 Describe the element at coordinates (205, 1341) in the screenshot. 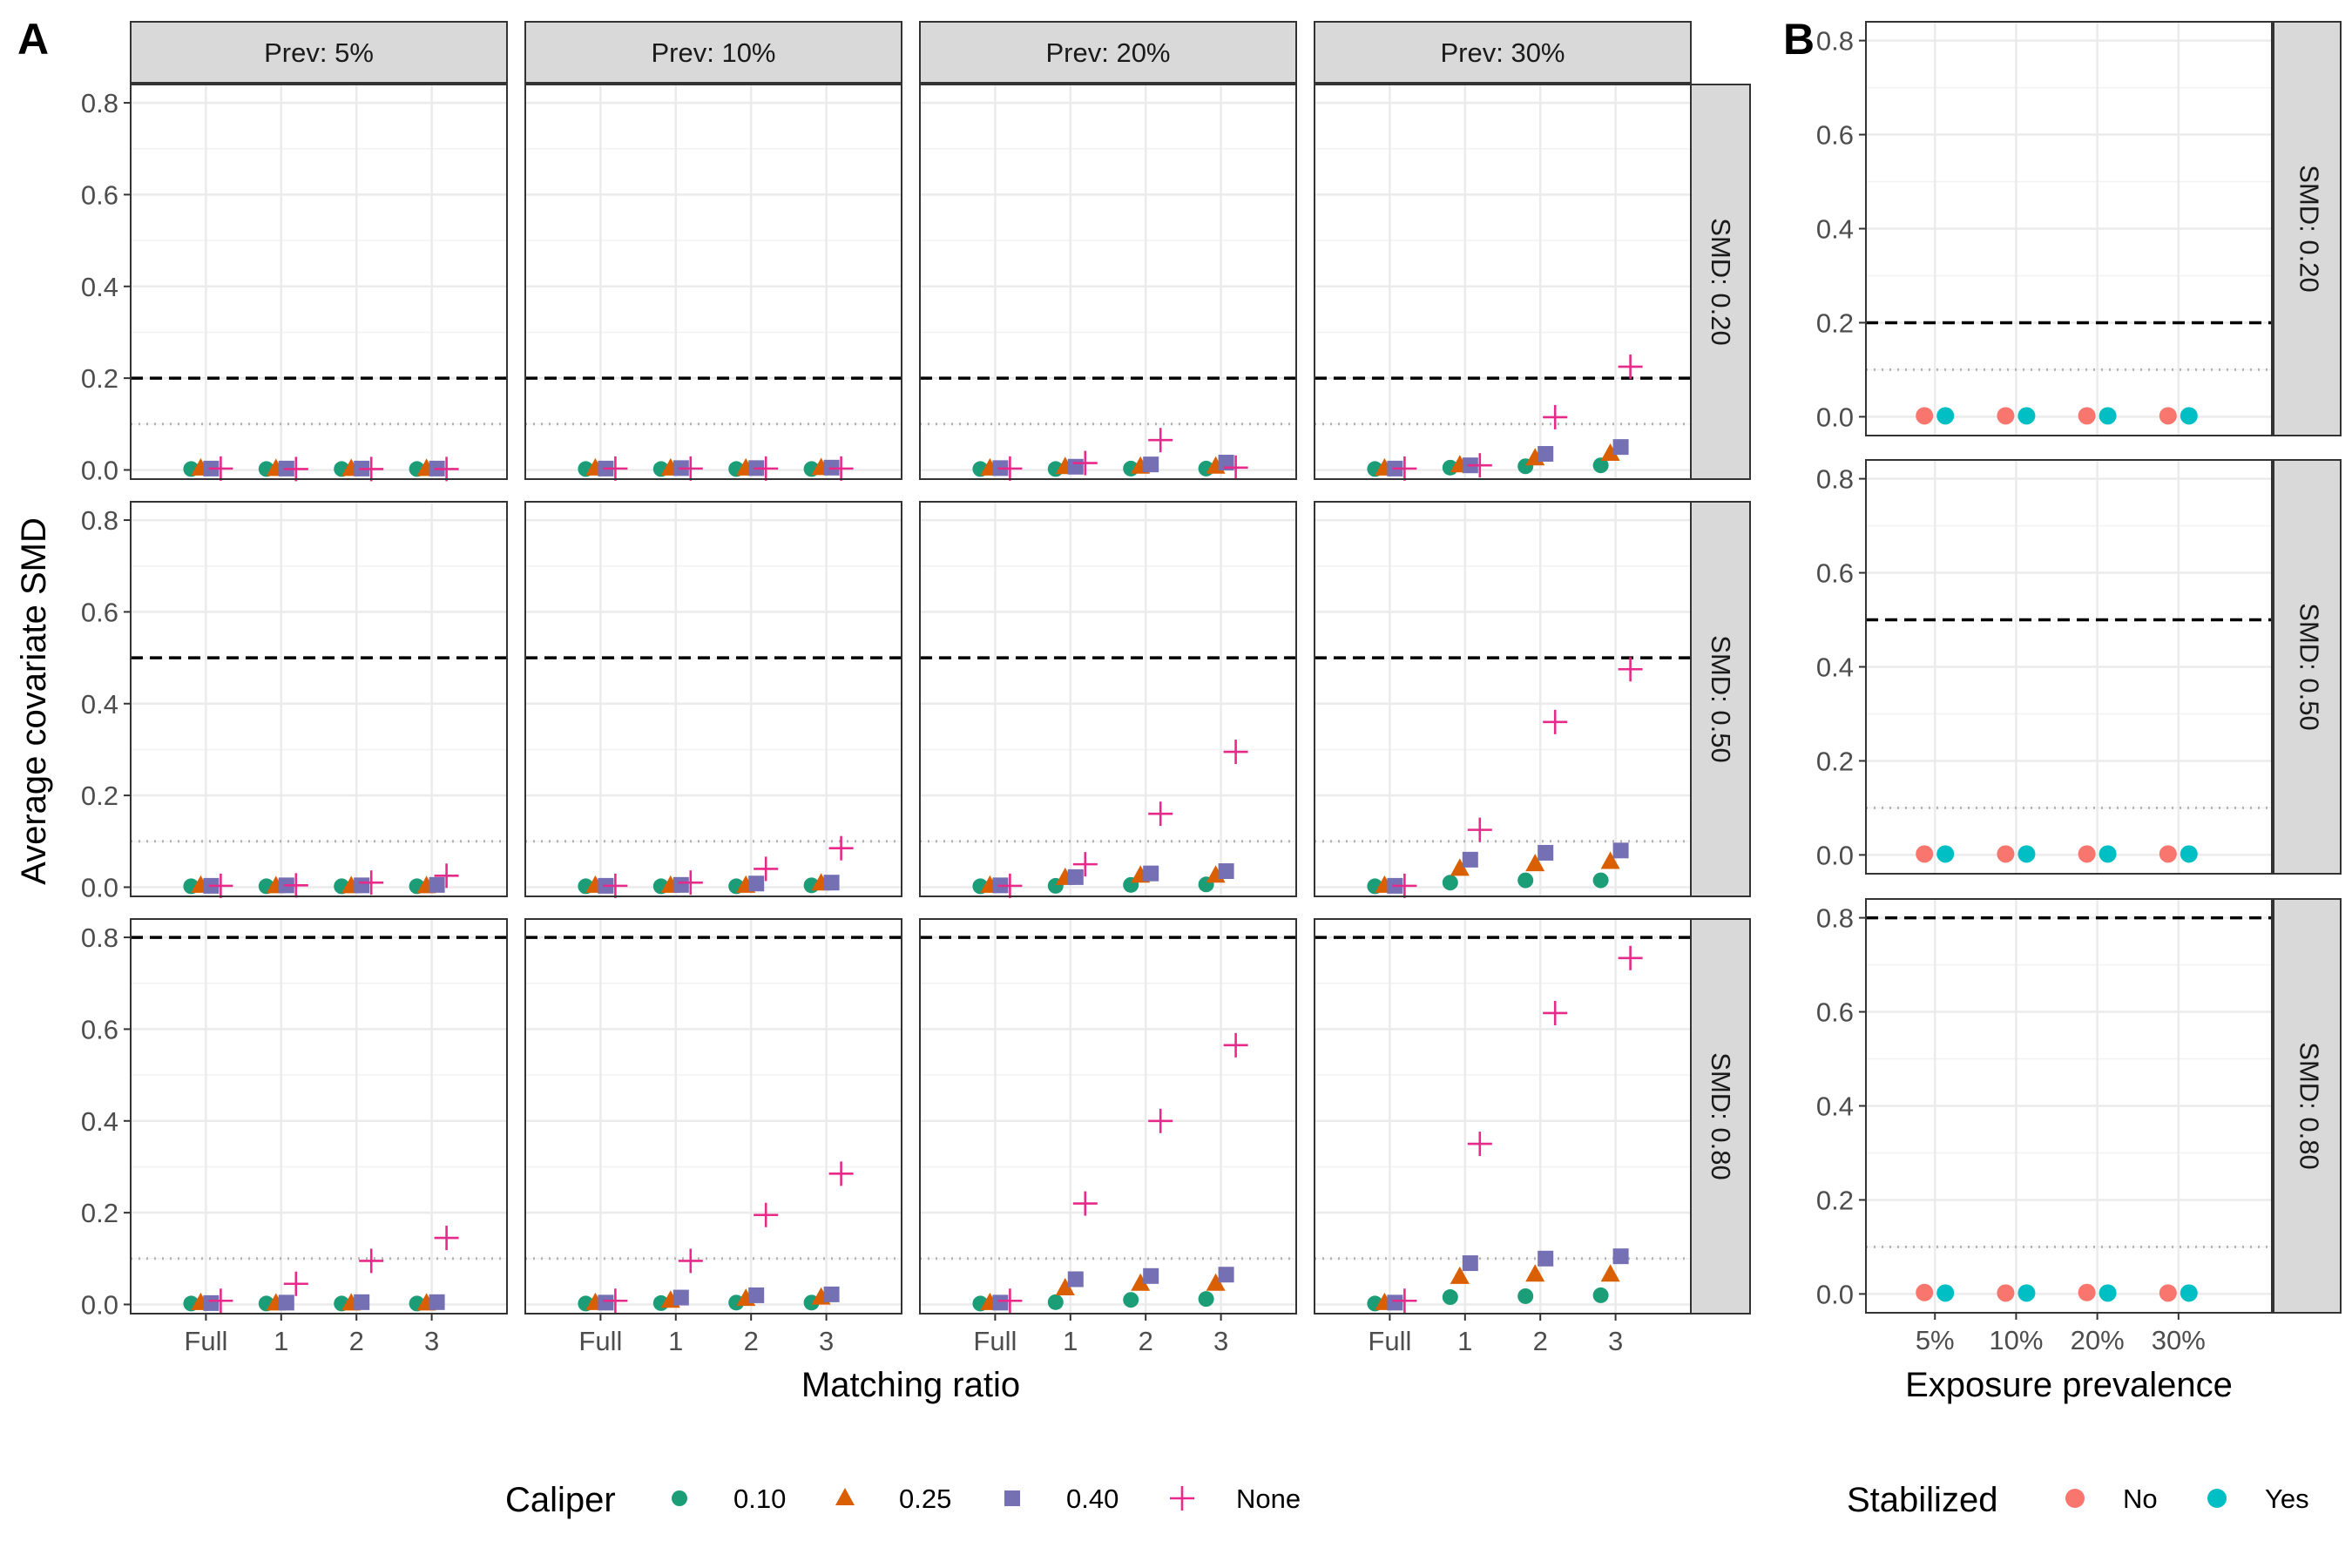

I see `x-tick-label: Full` at that location.